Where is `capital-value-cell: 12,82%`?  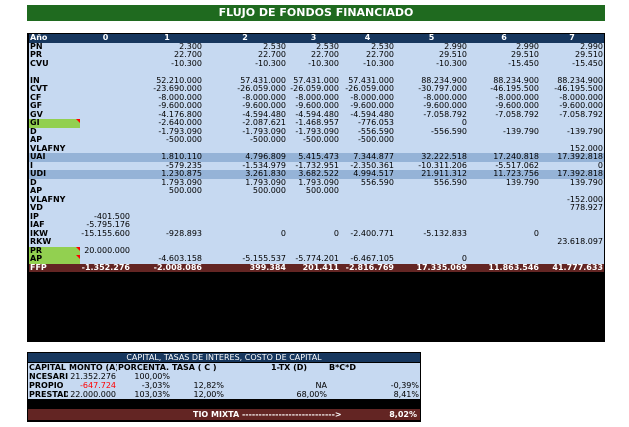 capital-value-cell: 12,82% is located at coordinates (198, 385).